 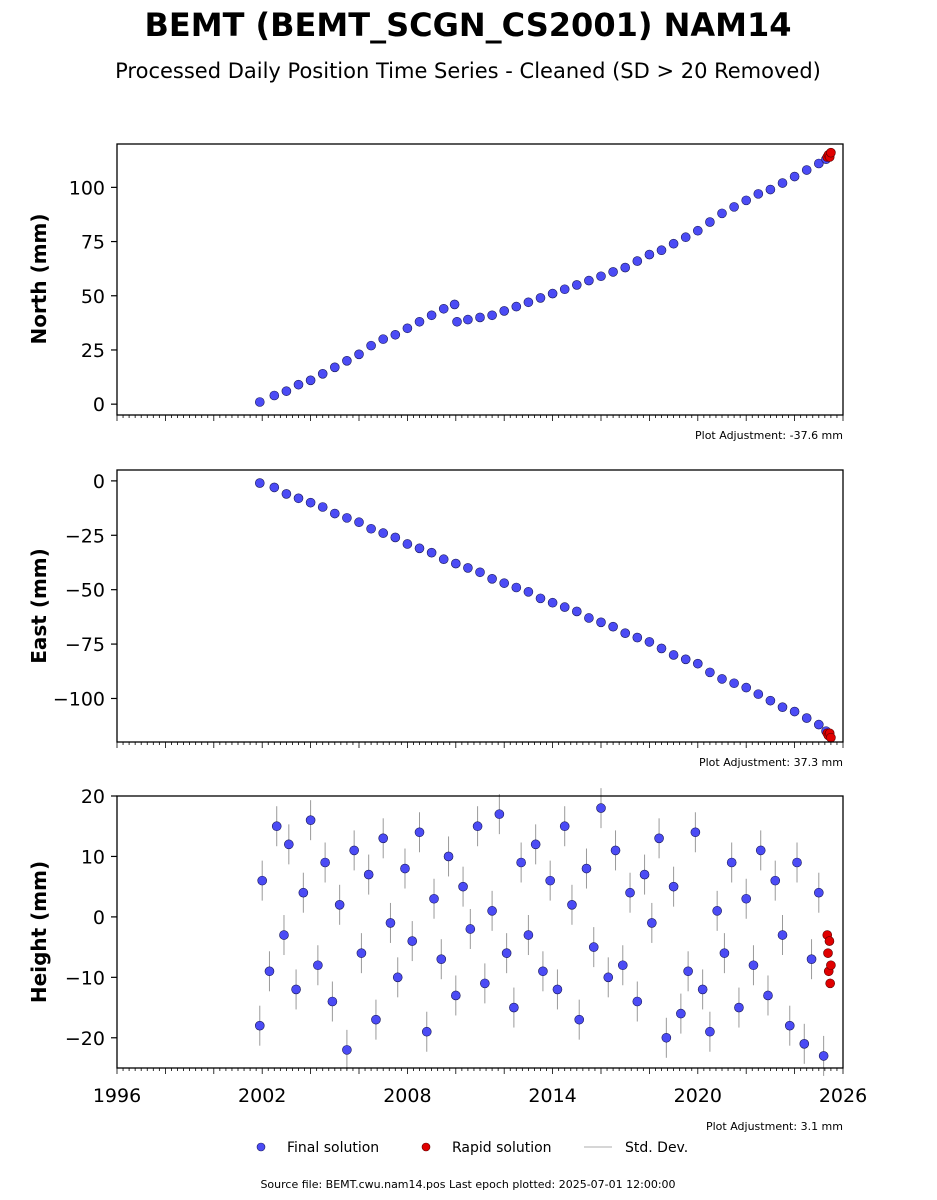 I want to click on series-rapid, so click(x=829, y=959).